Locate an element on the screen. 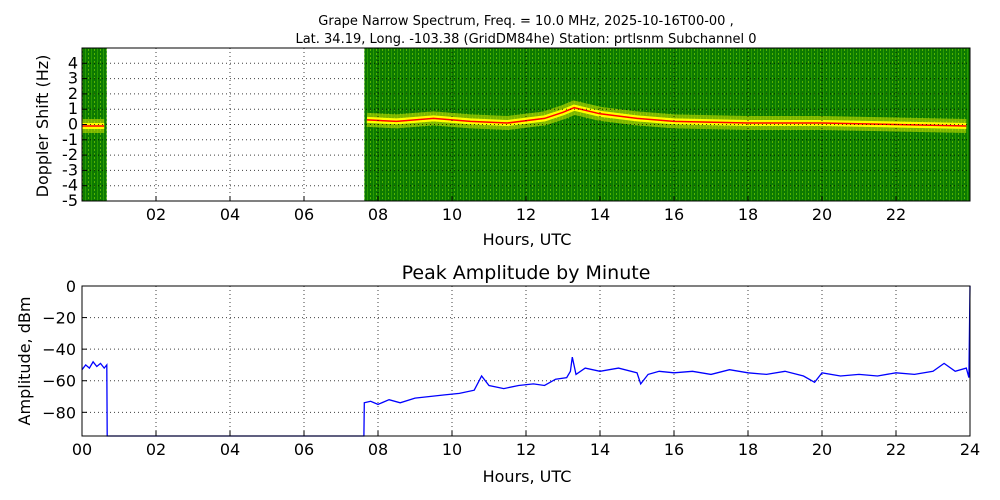  amplitude-x-tick-label: 18 is located at coordinates (748, 449).